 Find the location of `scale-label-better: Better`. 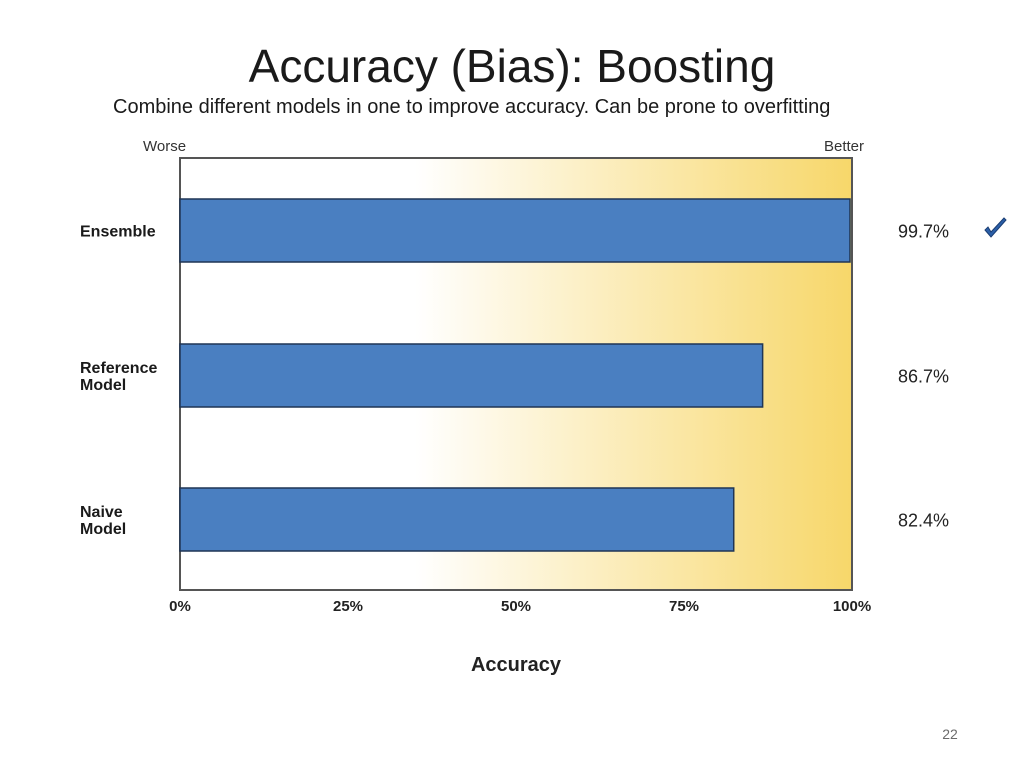

scale-label-better: Better is located at coordinates (844, 146).